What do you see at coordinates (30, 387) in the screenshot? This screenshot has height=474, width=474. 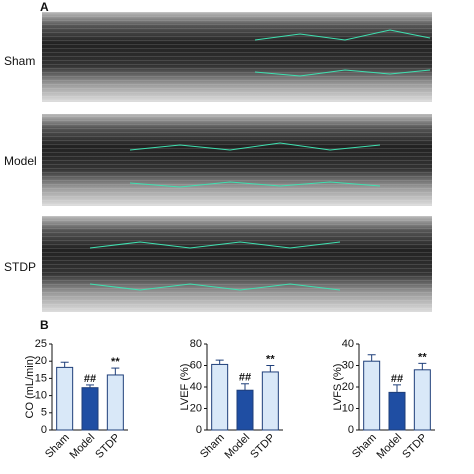 I see `y-axis-label: CO (mL/min)` at bounding box center [30, 387].